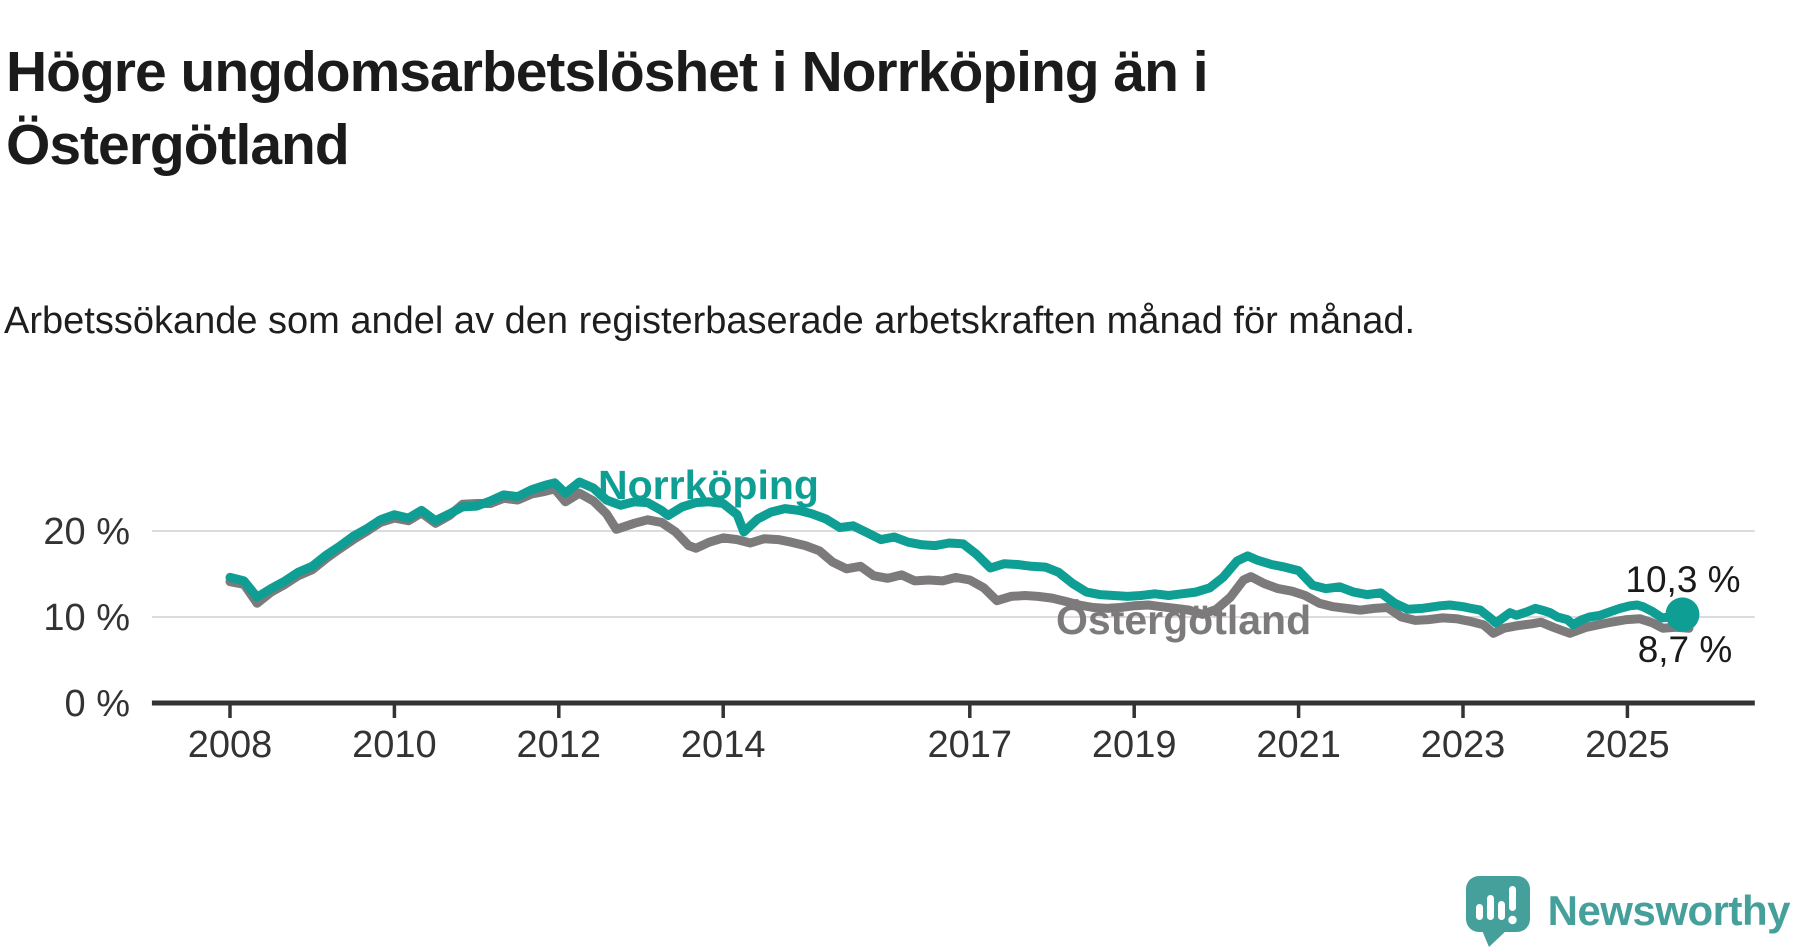 This screenshot has height=948, width=1800. I want to click on y-axis-label: 0 %, so click(97, 704).